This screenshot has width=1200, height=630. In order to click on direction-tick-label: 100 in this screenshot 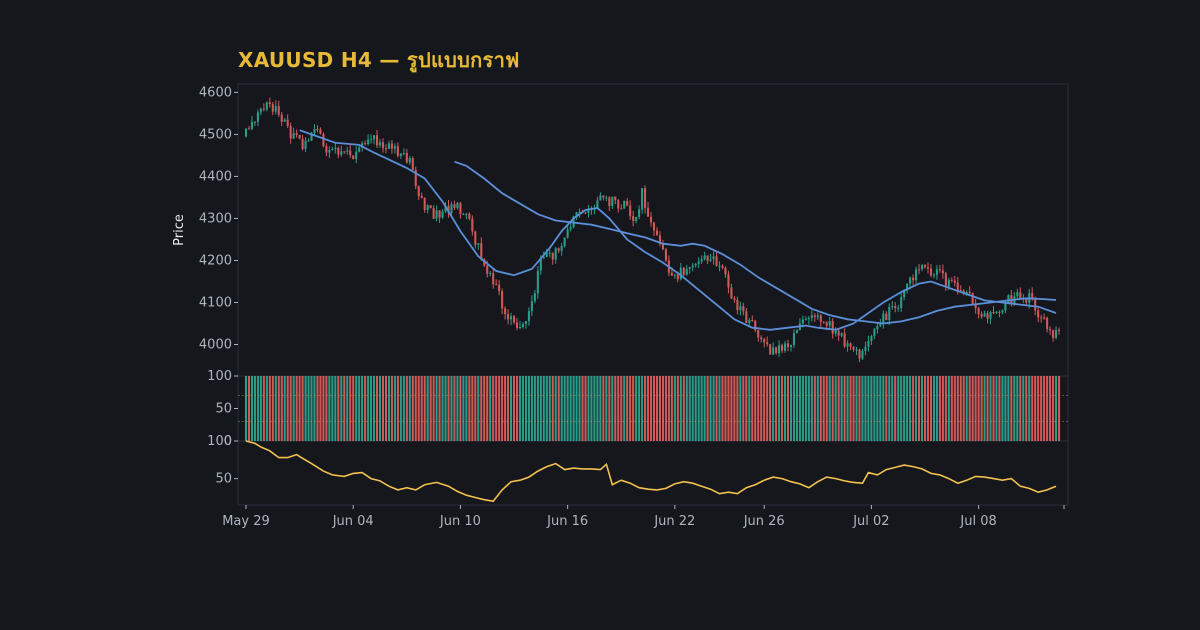, I will do `click(219, 376)`.